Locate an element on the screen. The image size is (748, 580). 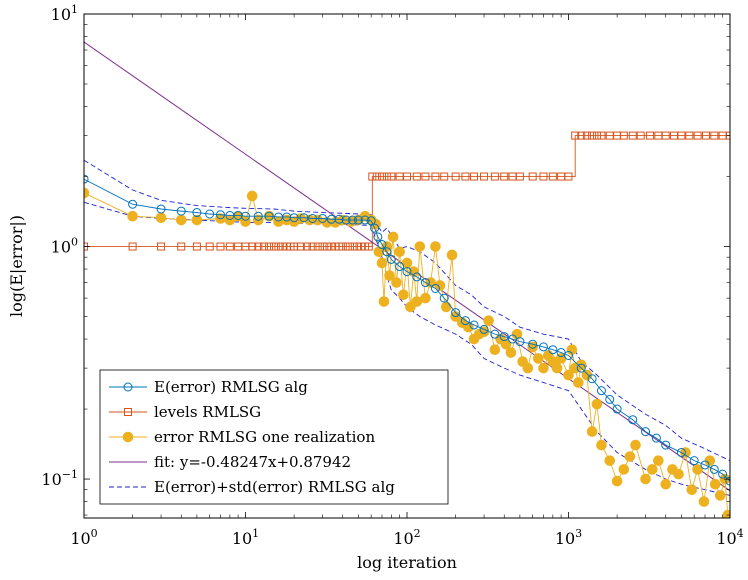
x-tick-label: 10² is located at coordinates (406, 537).